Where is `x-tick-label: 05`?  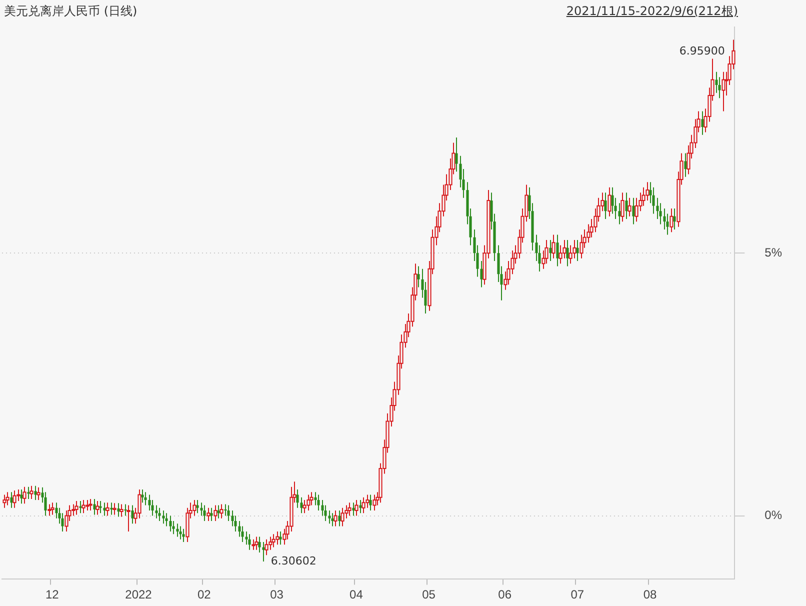 x-tick-label: 05 is located at coordinates (429, 594).